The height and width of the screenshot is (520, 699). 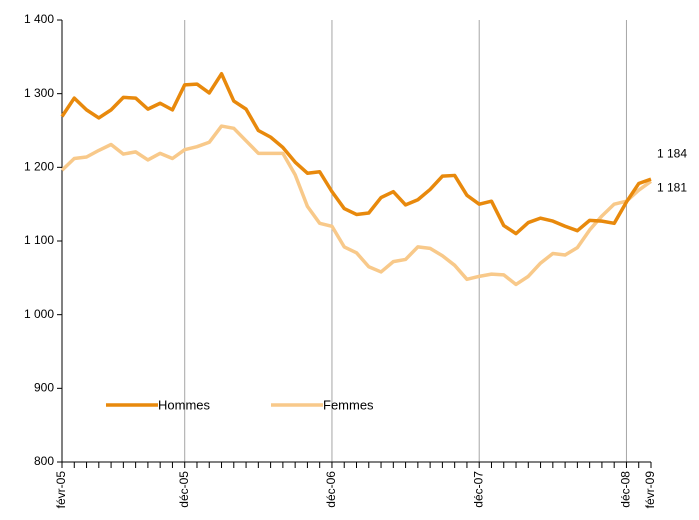 What do you see at coordinates (672, 153) in the screenshot?
I see `data-label: 1 184` at bounding box center [672, 153].